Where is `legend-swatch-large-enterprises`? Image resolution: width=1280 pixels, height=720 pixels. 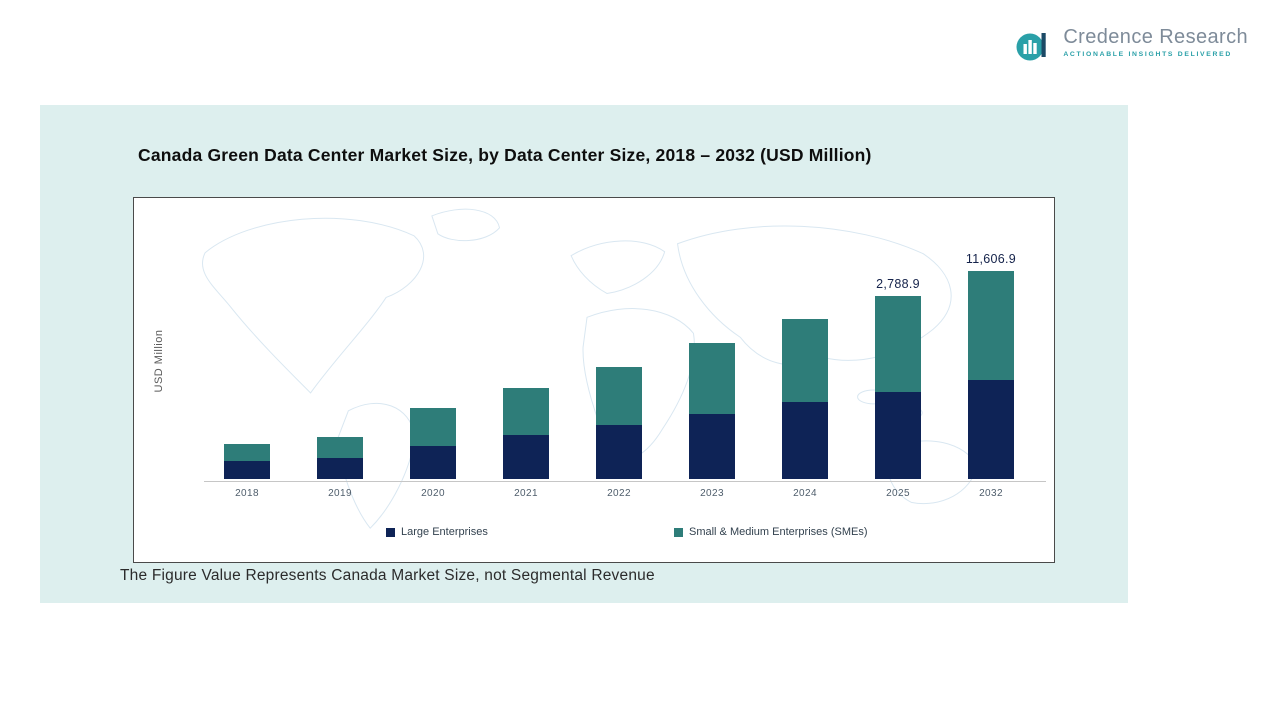
legend-swatch-large-enterprises is located at coordinates (390, 532).